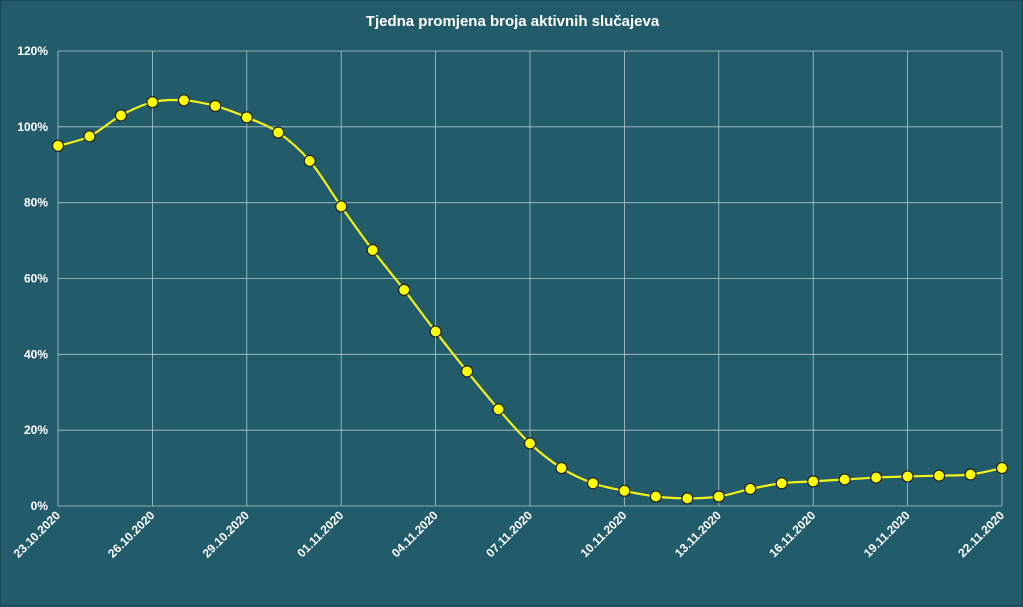  What do you see at coordinates (512, 21) in the screenshot?
I see `chart-title: Tjedna promjena broja aktivnih slučajeva` at bounding box center [512, 21].